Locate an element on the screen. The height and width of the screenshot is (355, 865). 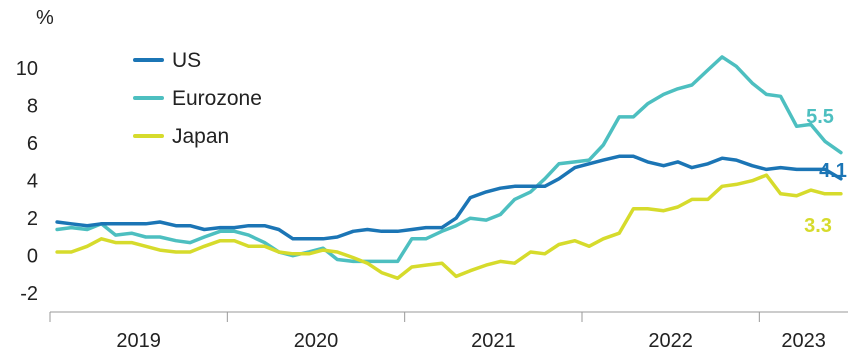
end-label-us: 4.1 is located at coordinates (833, 171).